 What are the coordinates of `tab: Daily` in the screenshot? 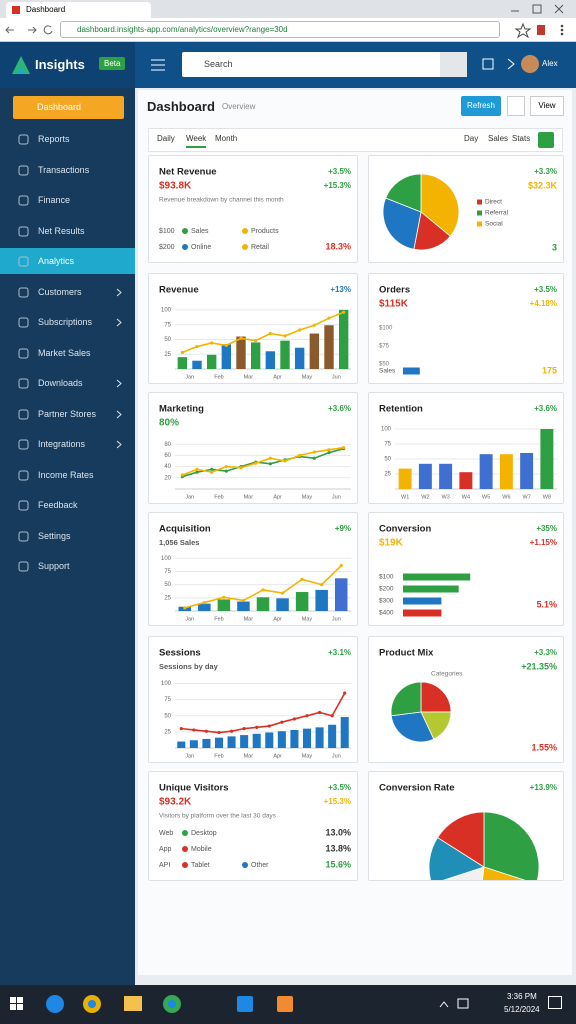 It's located at (166, 138).